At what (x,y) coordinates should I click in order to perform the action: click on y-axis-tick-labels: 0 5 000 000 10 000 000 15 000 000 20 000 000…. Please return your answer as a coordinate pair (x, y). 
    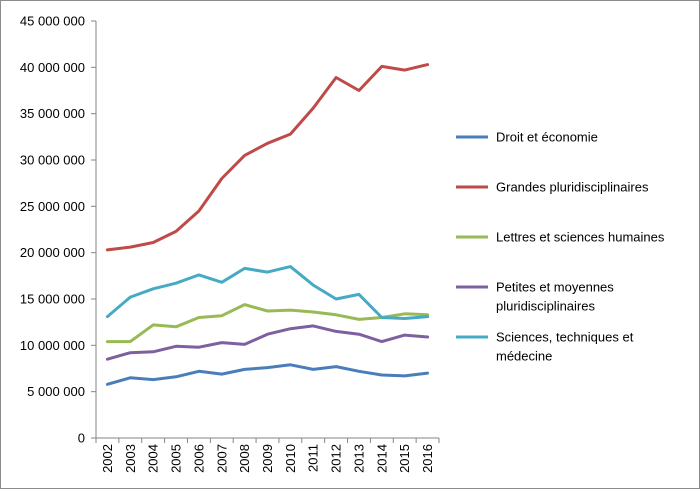
    Looking at the image, I should click on (52, 230).